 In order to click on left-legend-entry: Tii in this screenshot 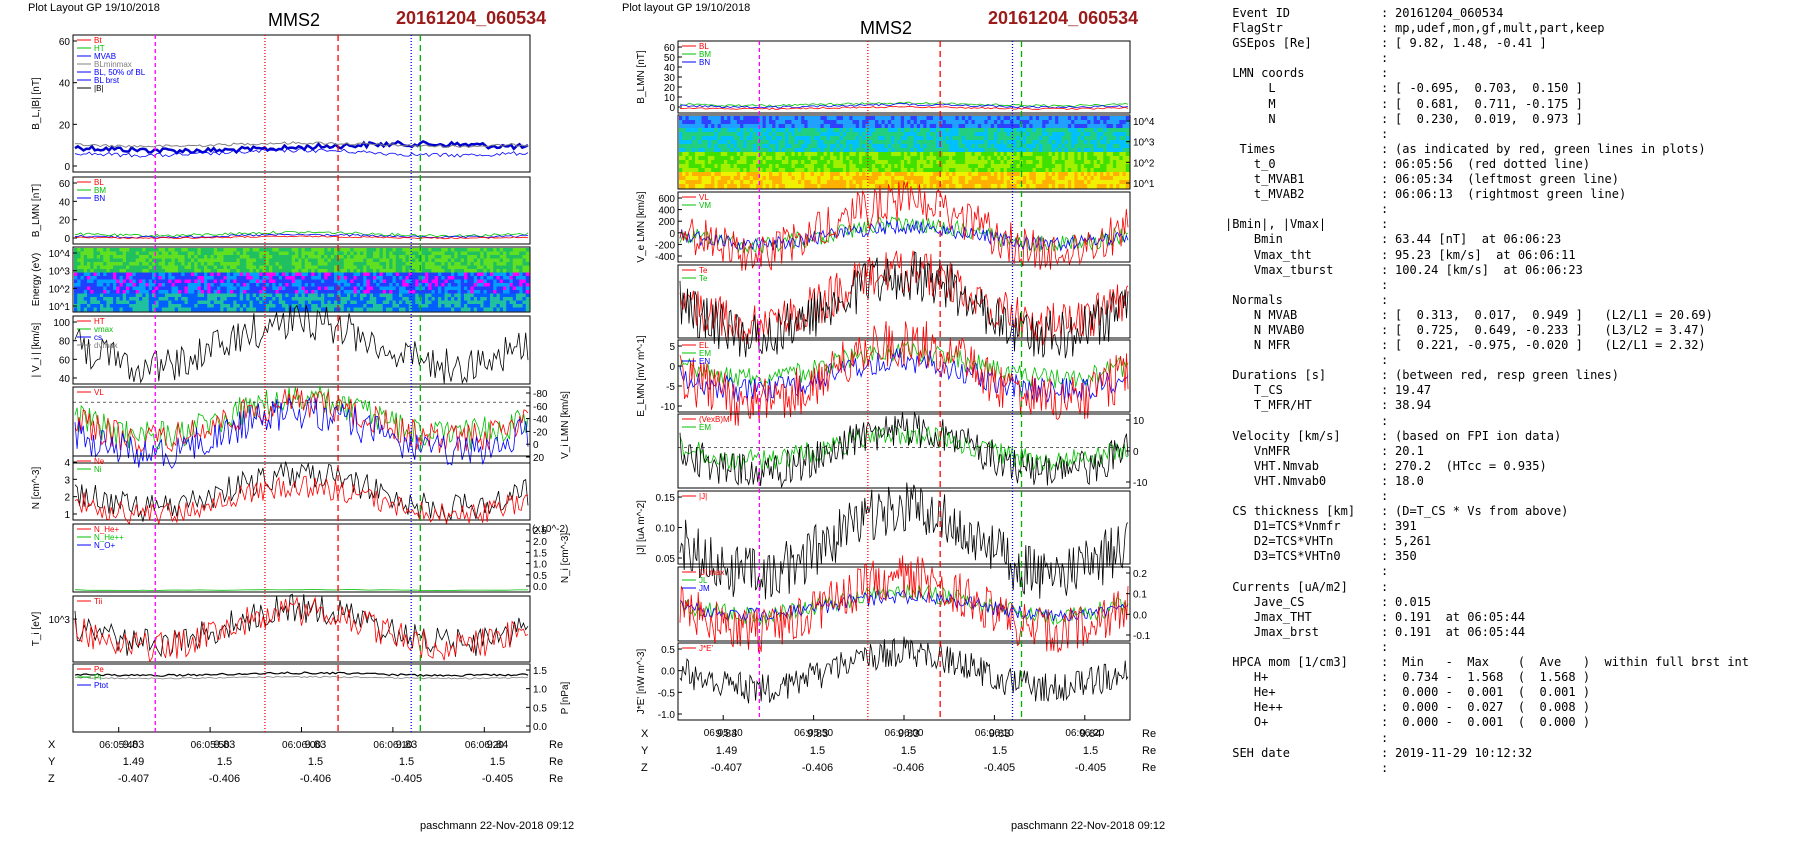, I will do `click(98, 601)`.